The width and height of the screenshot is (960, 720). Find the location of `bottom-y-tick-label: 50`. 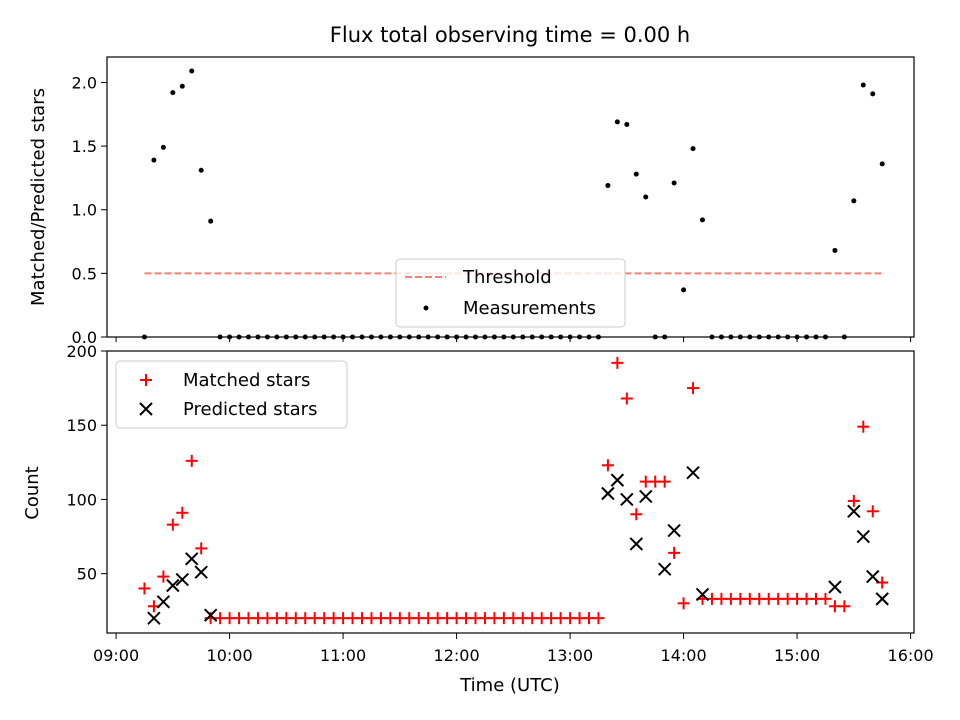

bottom-y-tick-label: 50 is located at coordinates (87, 574).